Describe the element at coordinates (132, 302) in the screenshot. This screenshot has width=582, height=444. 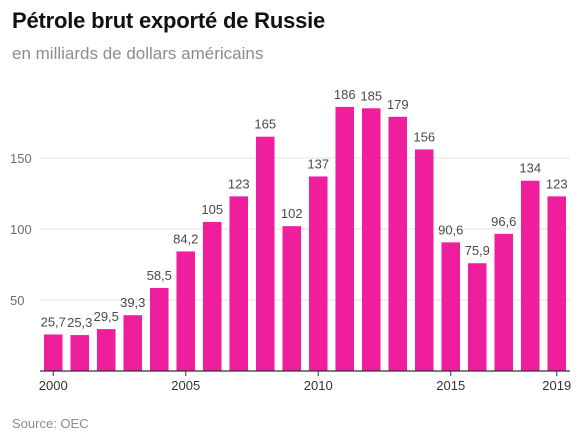
I see `data-label-2003: 39,3` at that location.